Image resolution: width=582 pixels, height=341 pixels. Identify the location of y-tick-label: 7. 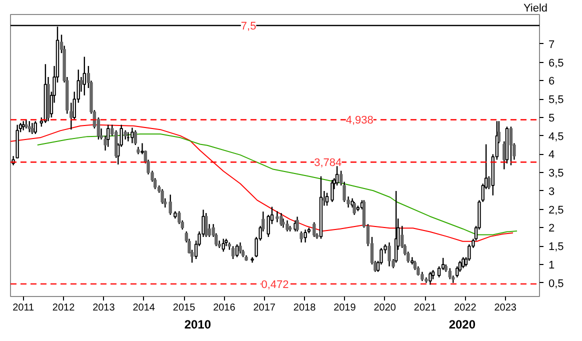
(551, 44).